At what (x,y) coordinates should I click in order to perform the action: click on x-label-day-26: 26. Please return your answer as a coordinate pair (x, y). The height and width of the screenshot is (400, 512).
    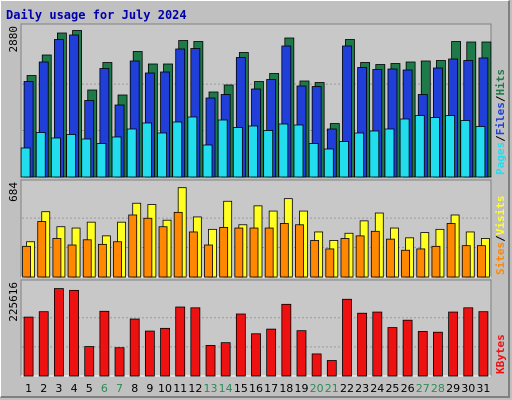
    Looking at the image, I should click on (408, 388).